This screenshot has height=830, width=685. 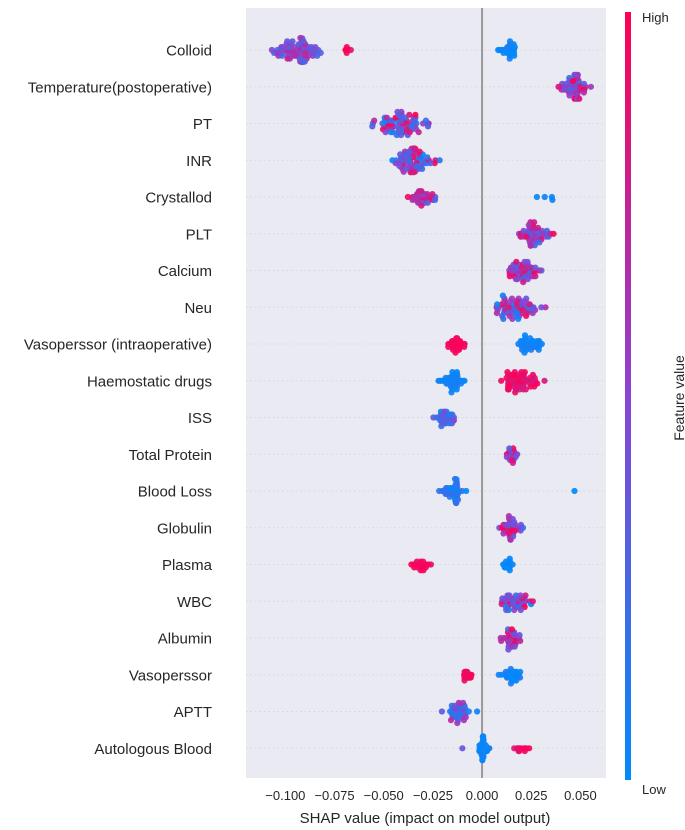 I want to click on x-tick-label: −0.100, so click(x=285, y=795).